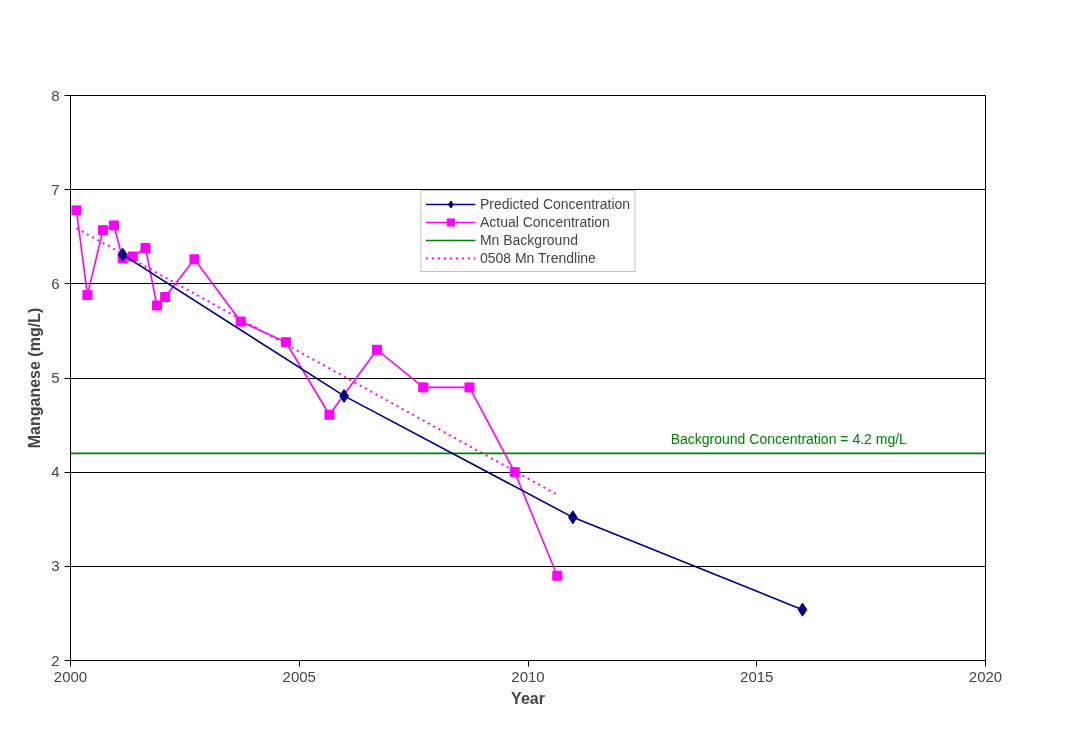 This screenshot has width=1090, height=745. What do you see at coordinates (55, 566) in the screenshot?
I see `y-tick-label: 3` at bounding box center [55, 566].